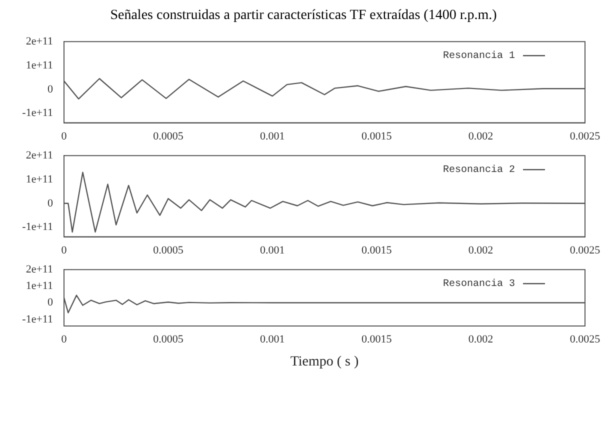  I want to click on legend-label: Resonancia 2, so click(478, 170).